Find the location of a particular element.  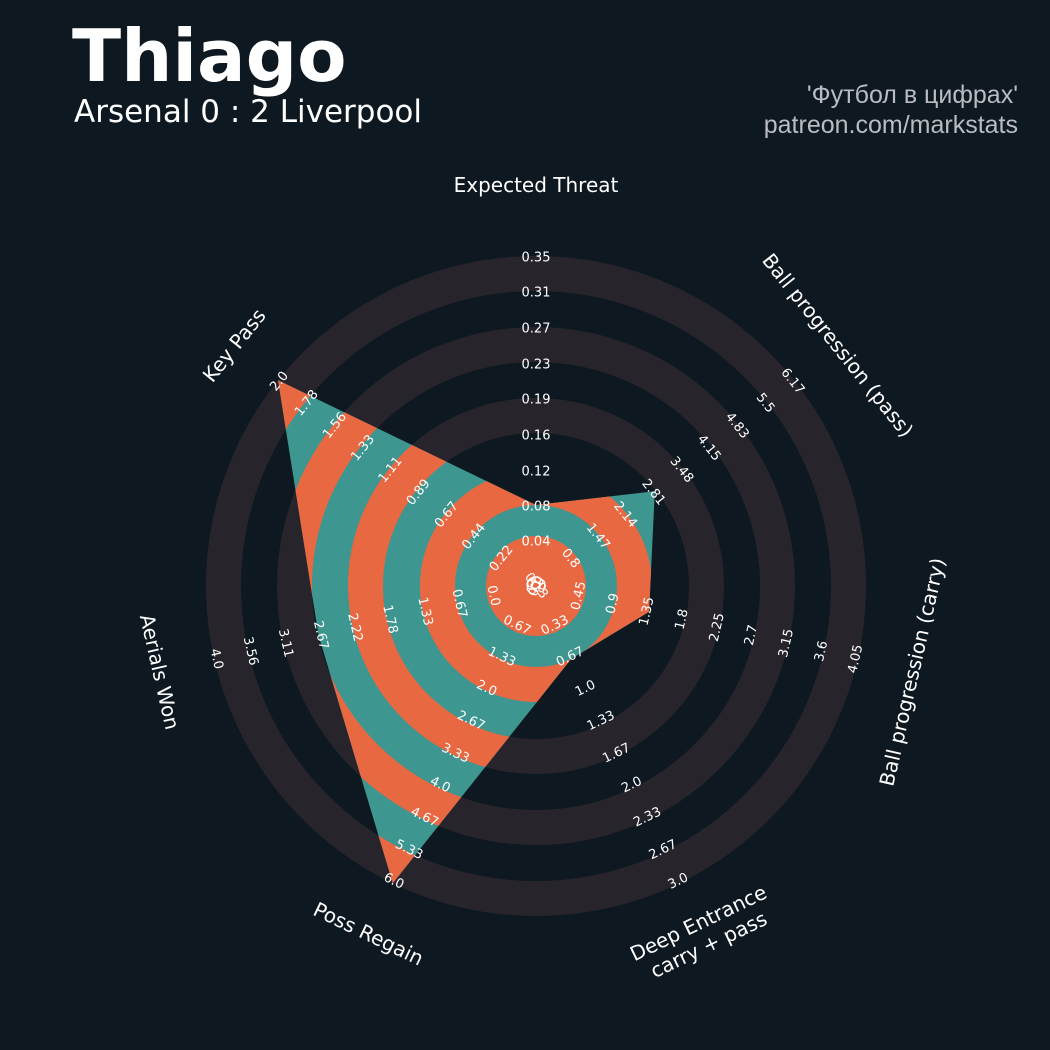

player-name: Thiago is located at coordinates (209, 56).